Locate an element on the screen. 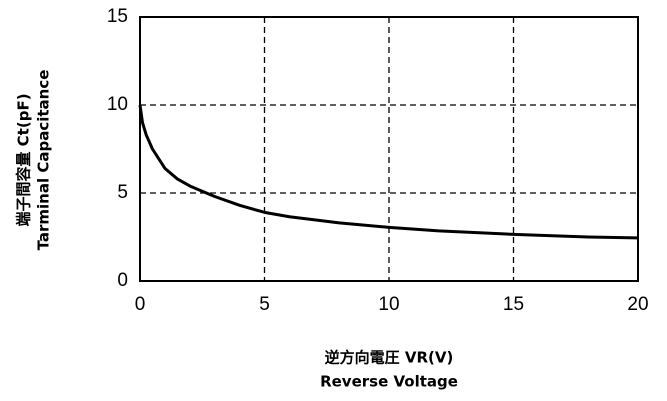  y-axis-label-sub: Tarminal Capacitance is located at coordinates (44, 160).